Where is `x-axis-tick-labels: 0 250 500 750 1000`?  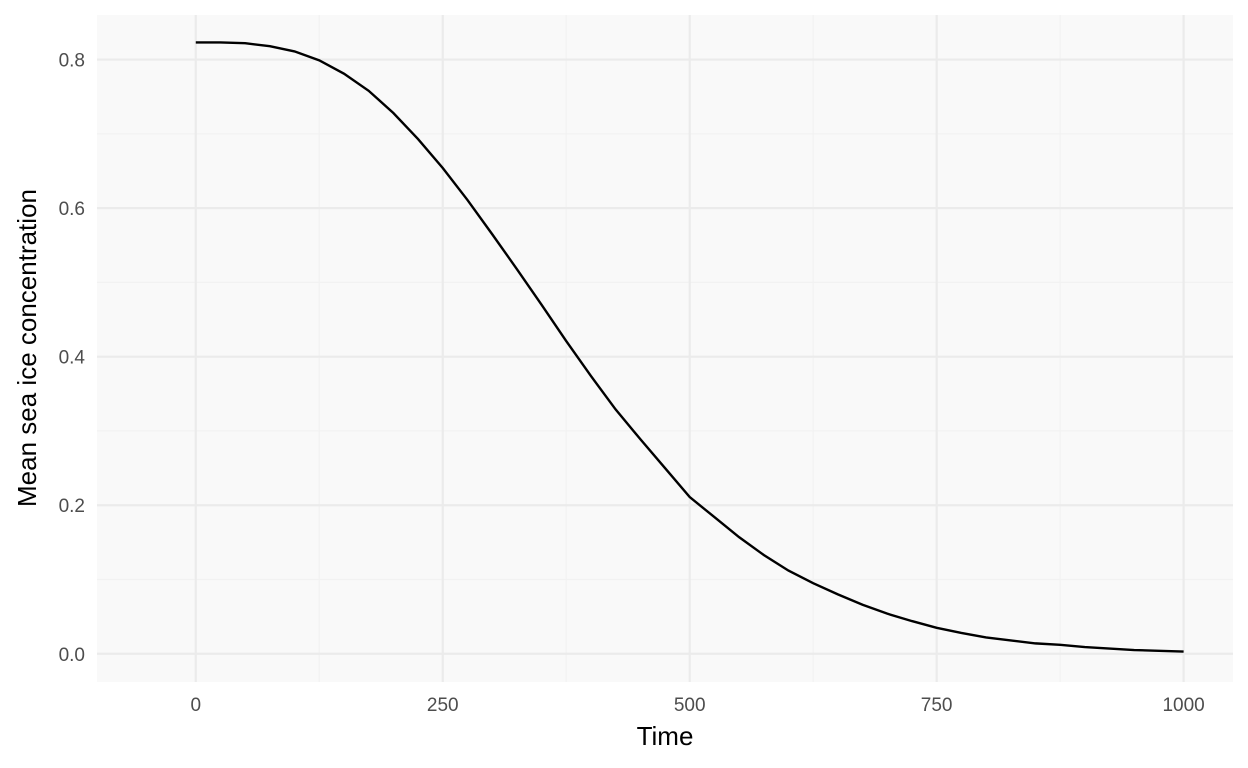 x-axis-tick-labels: 0 250 500 750 1000 is located at coordinates (697, 705).